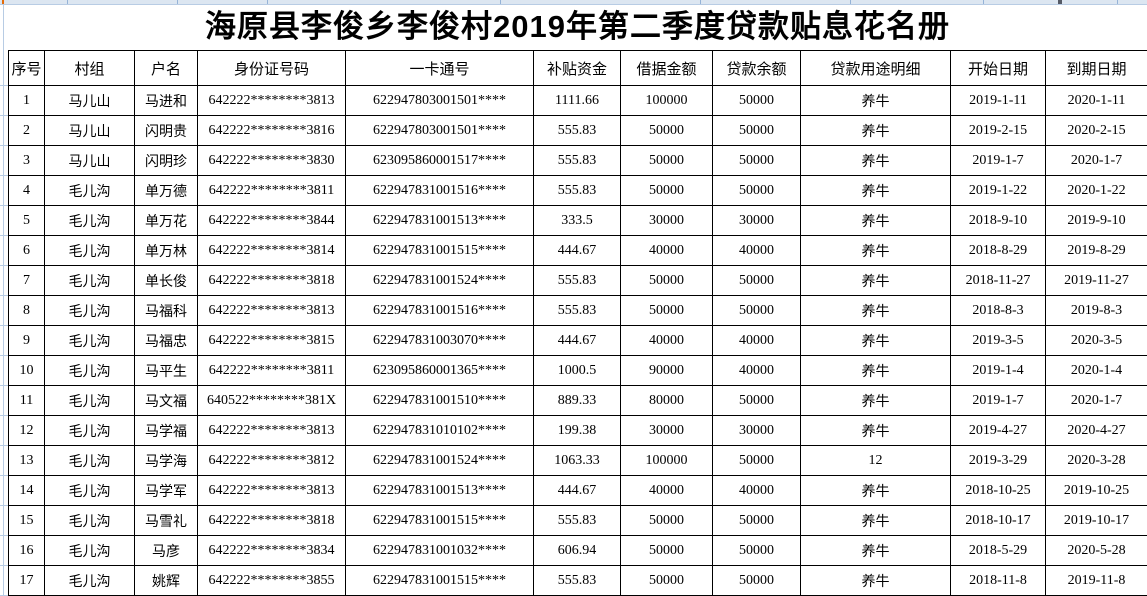 The image size is (1147, 596). What do you see at coordinates (998, 431) in the screenshot?
I see `cell: 2019-4-27` at bounding box center [998, 431].